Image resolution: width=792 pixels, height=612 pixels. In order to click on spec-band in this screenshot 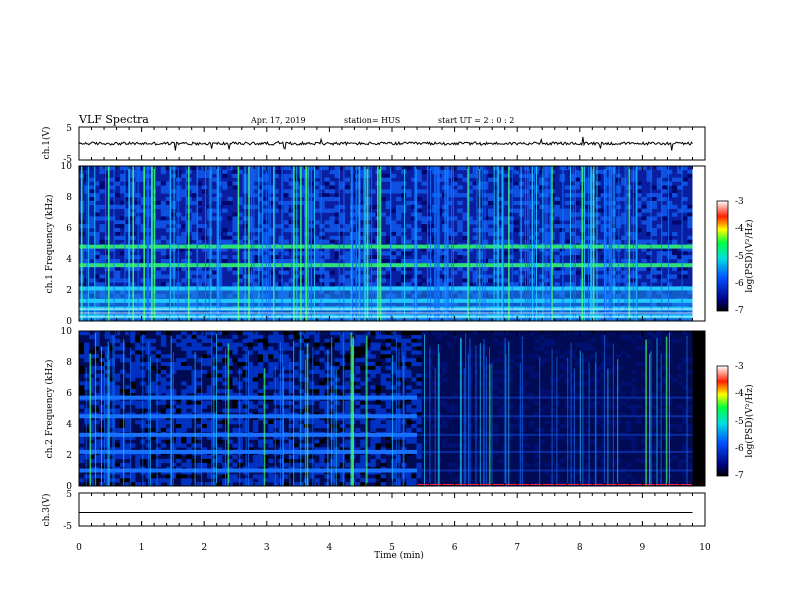, I will do `click(555, 470)`.